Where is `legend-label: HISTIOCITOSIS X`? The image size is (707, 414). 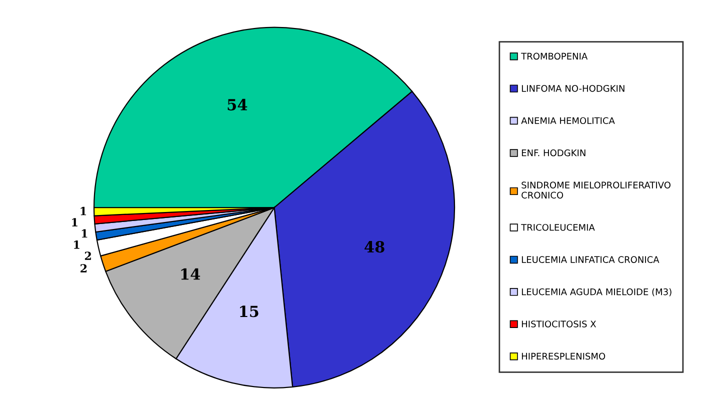 legend-label: HISTIOCITOSIS X is located at coordinates (559, 324).